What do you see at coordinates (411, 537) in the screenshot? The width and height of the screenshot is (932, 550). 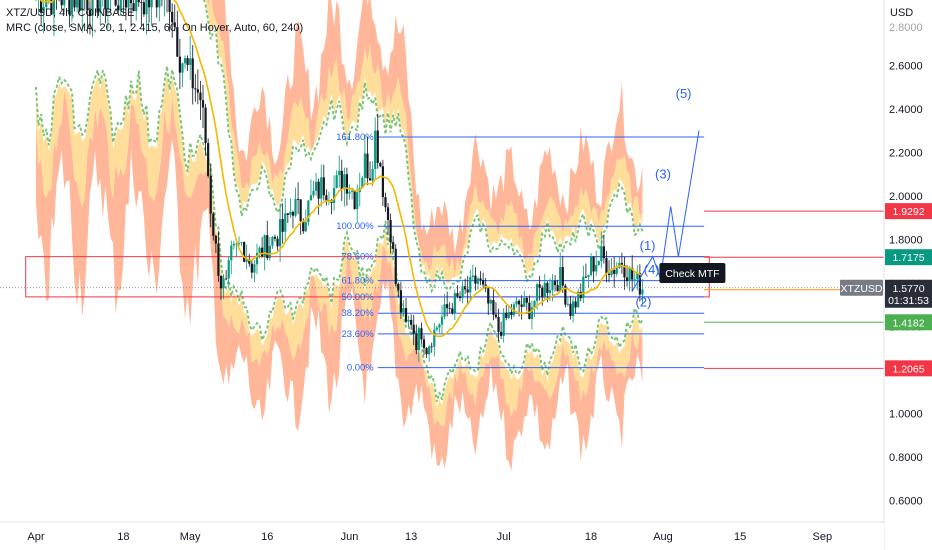 I see `x-tick-label: 13` at bounding box center [411, 537].